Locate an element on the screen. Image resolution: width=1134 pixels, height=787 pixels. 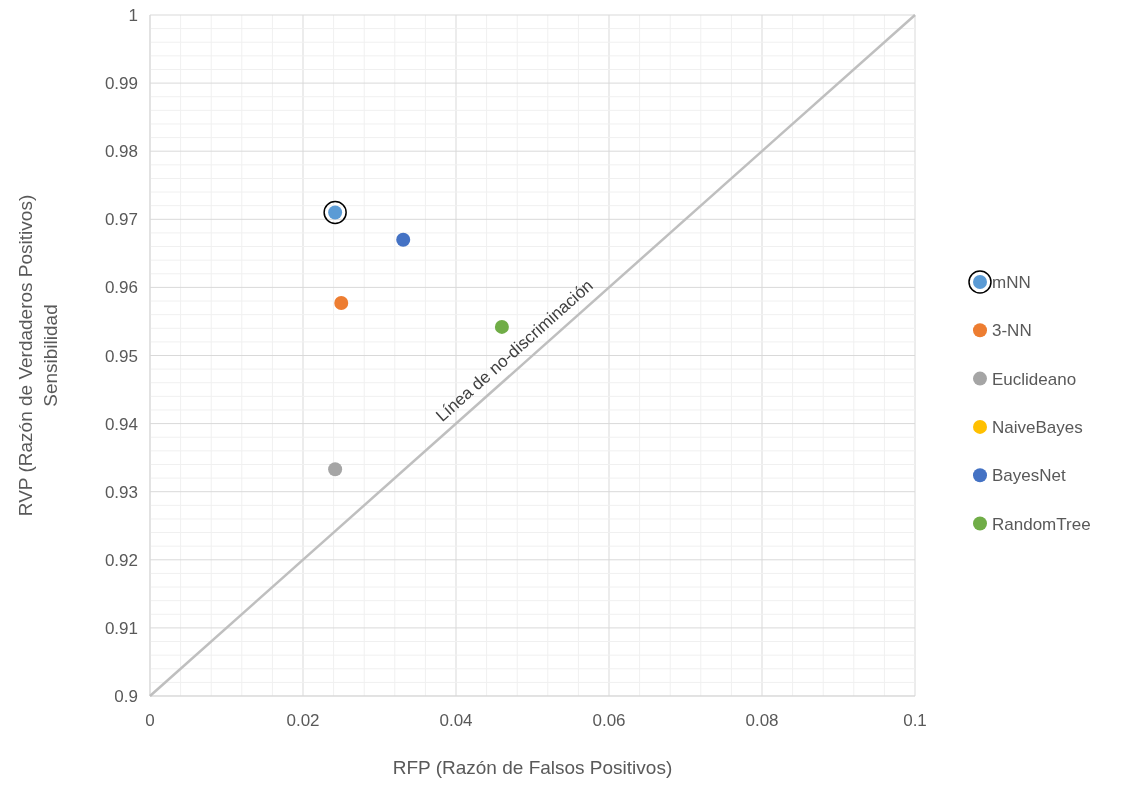
x-tick-label: 0.1 is located at coordinates (915, 720).